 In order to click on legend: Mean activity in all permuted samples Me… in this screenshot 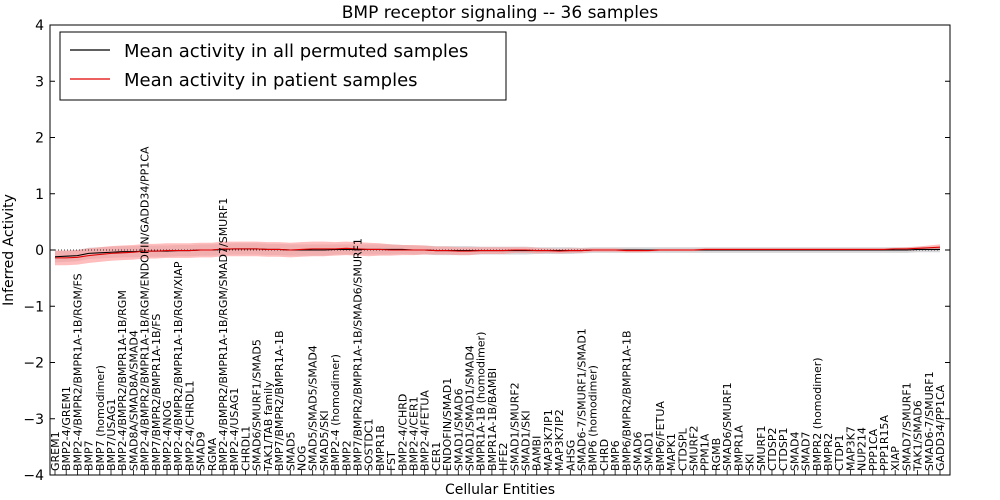, I will do `click(283, 66)`.